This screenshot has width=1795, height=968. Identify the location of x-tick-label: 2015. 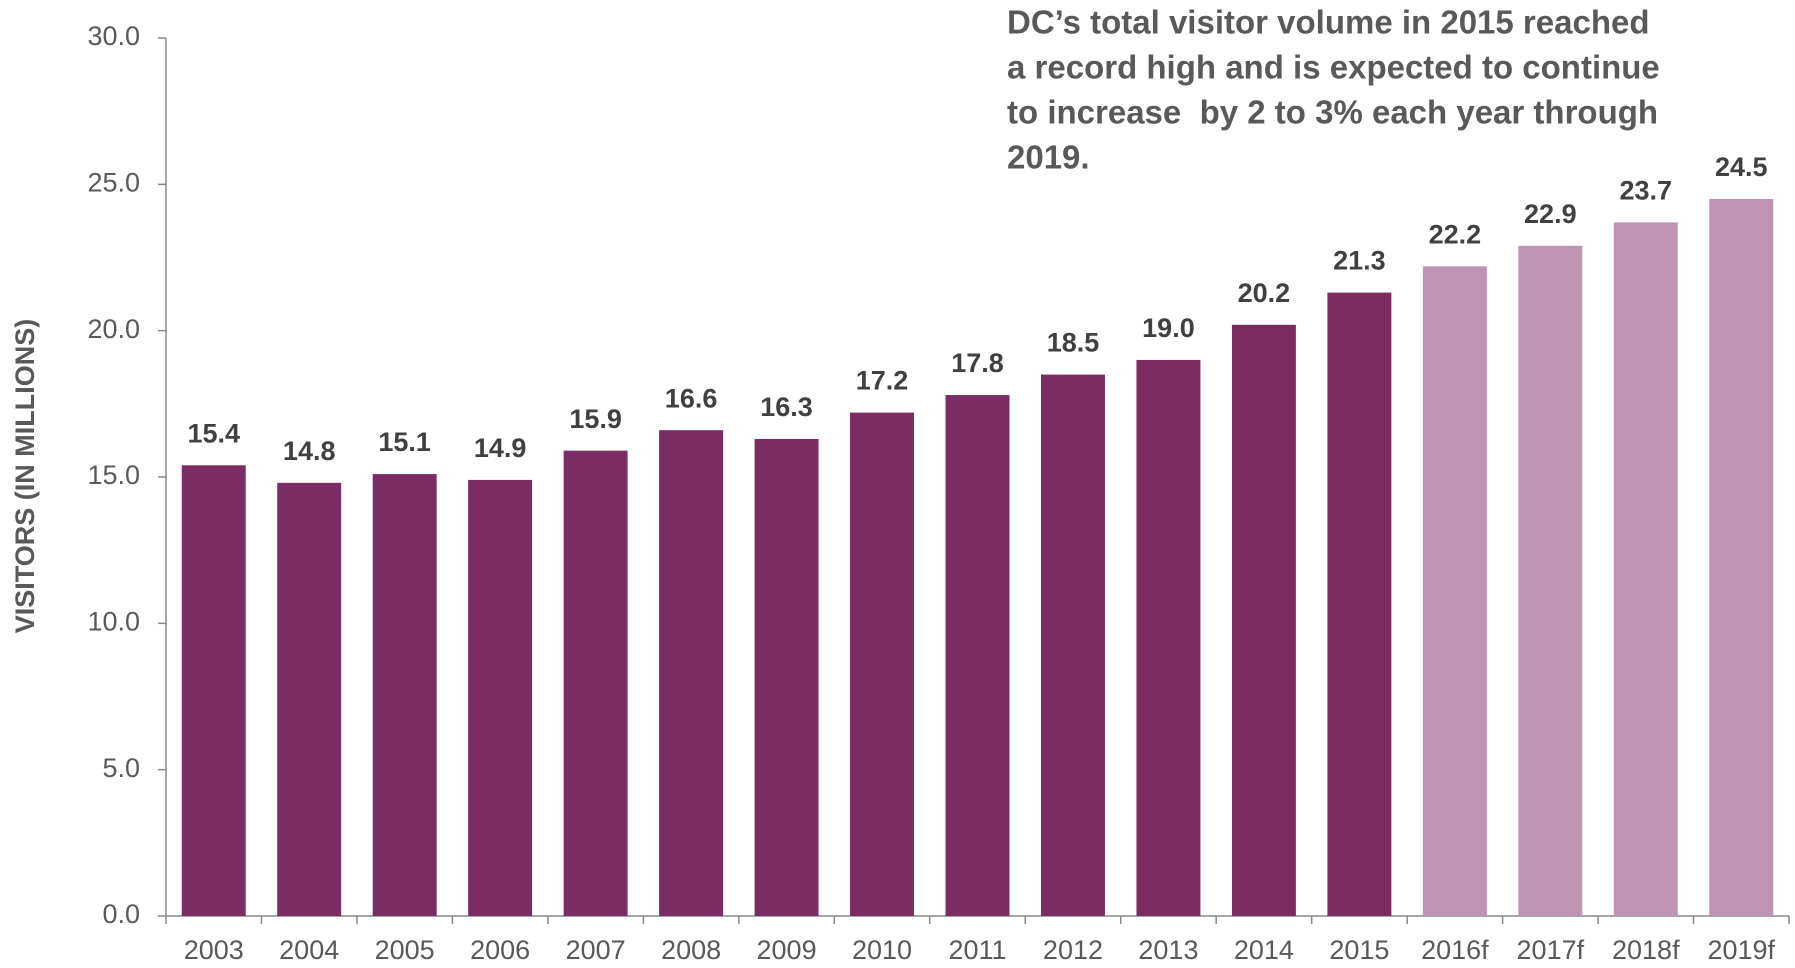
(1359, 950).